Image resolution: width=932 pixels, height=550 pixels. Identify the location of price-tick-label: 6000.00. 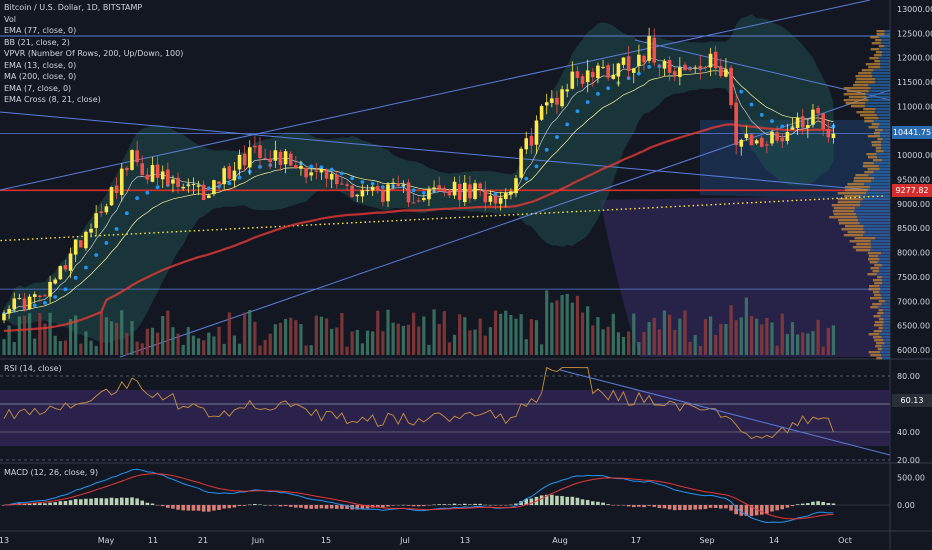
(913, 350).